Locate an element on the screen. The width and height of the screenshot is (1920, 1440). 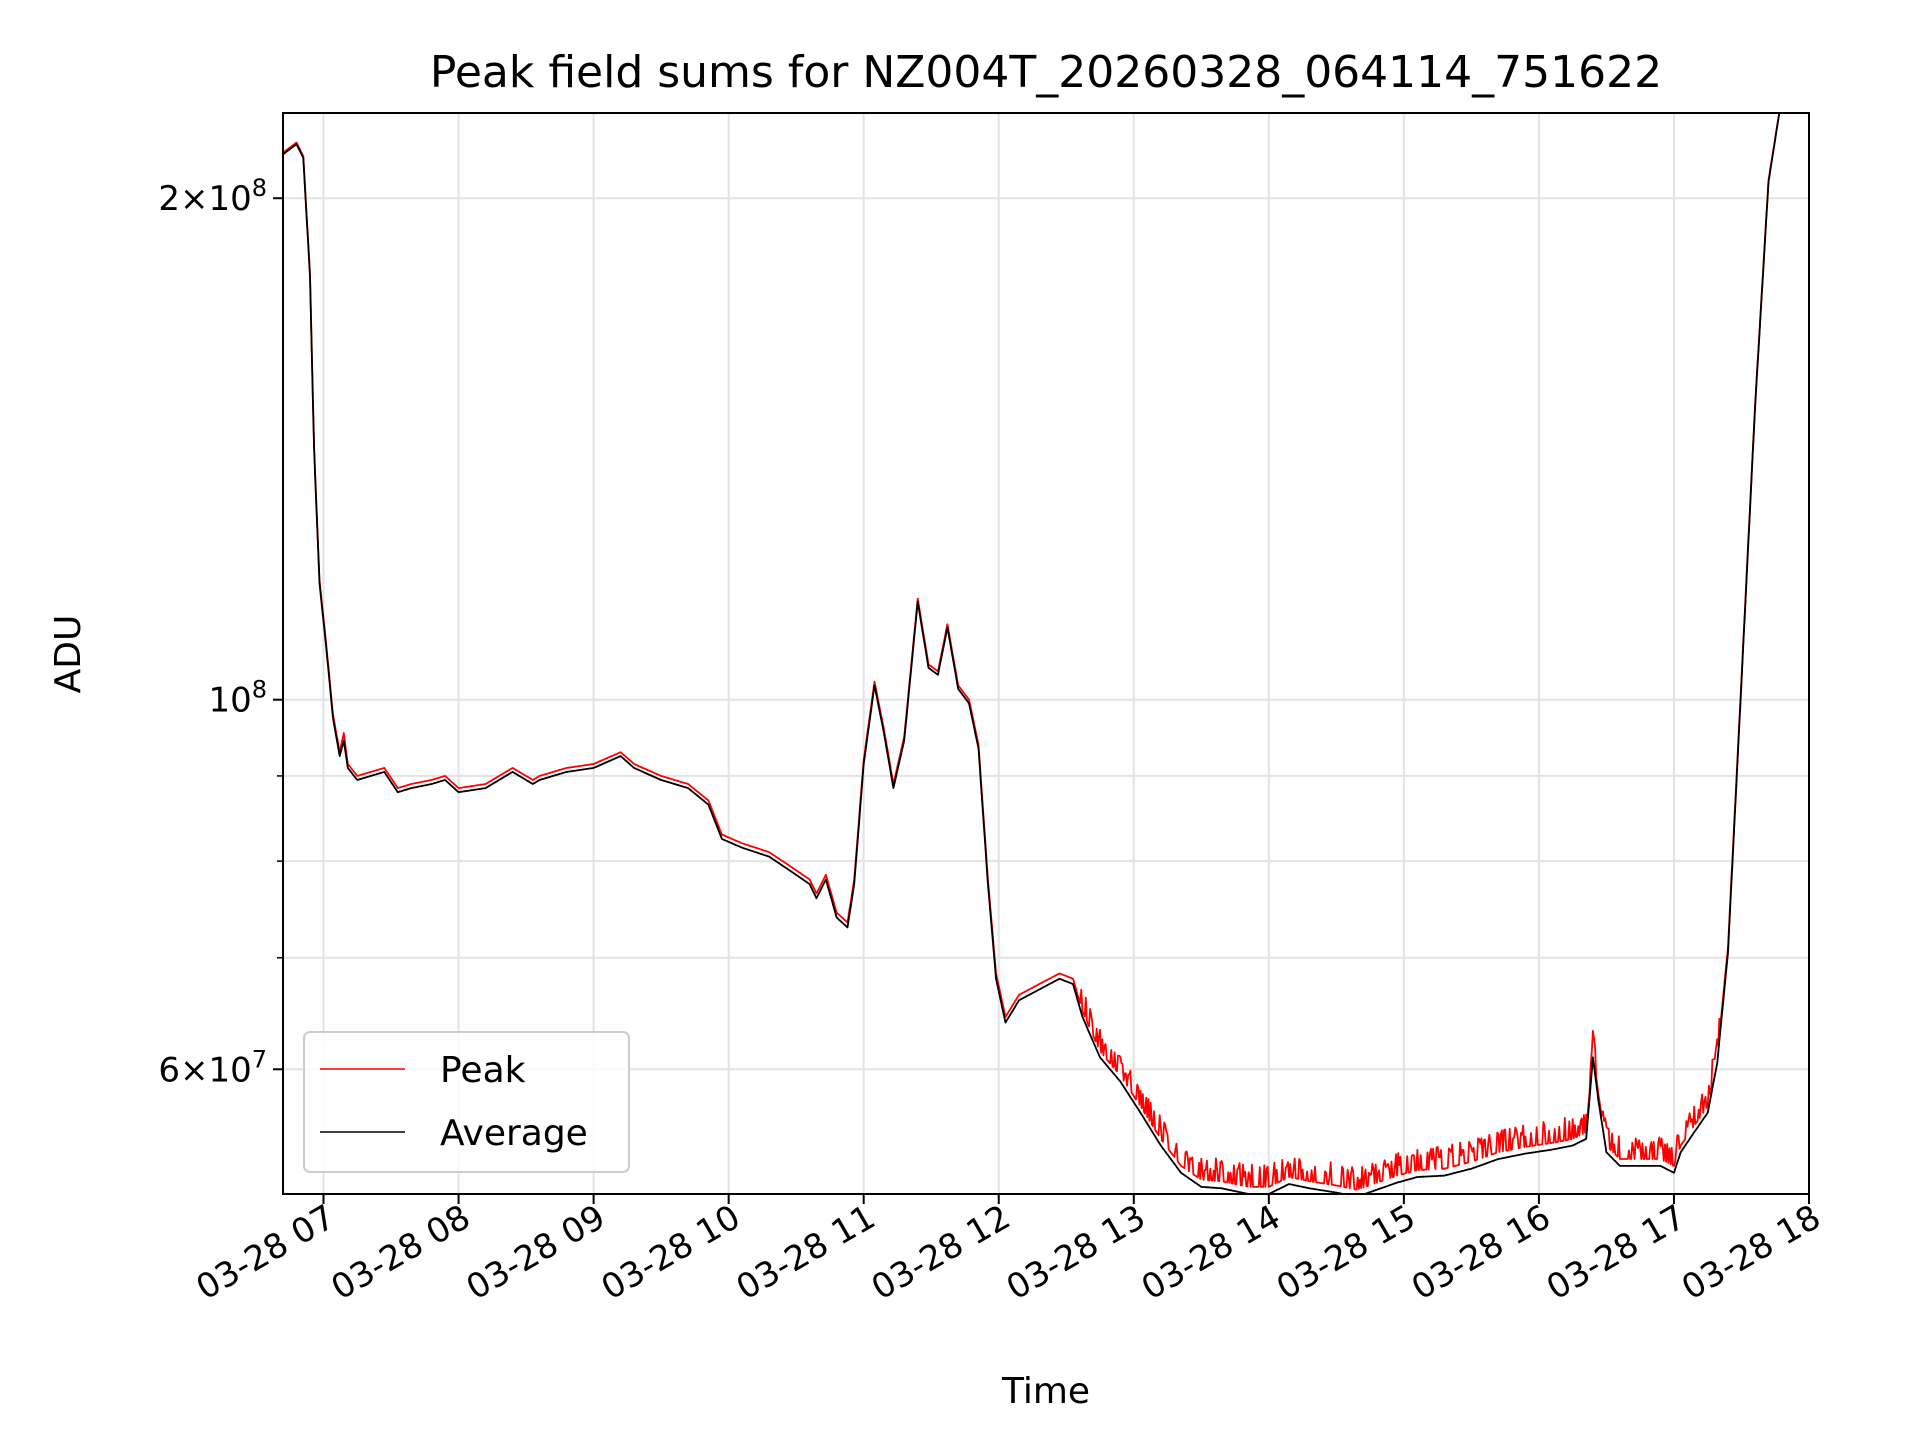
legend: Peak Average is located at coordinates (466, 1102).